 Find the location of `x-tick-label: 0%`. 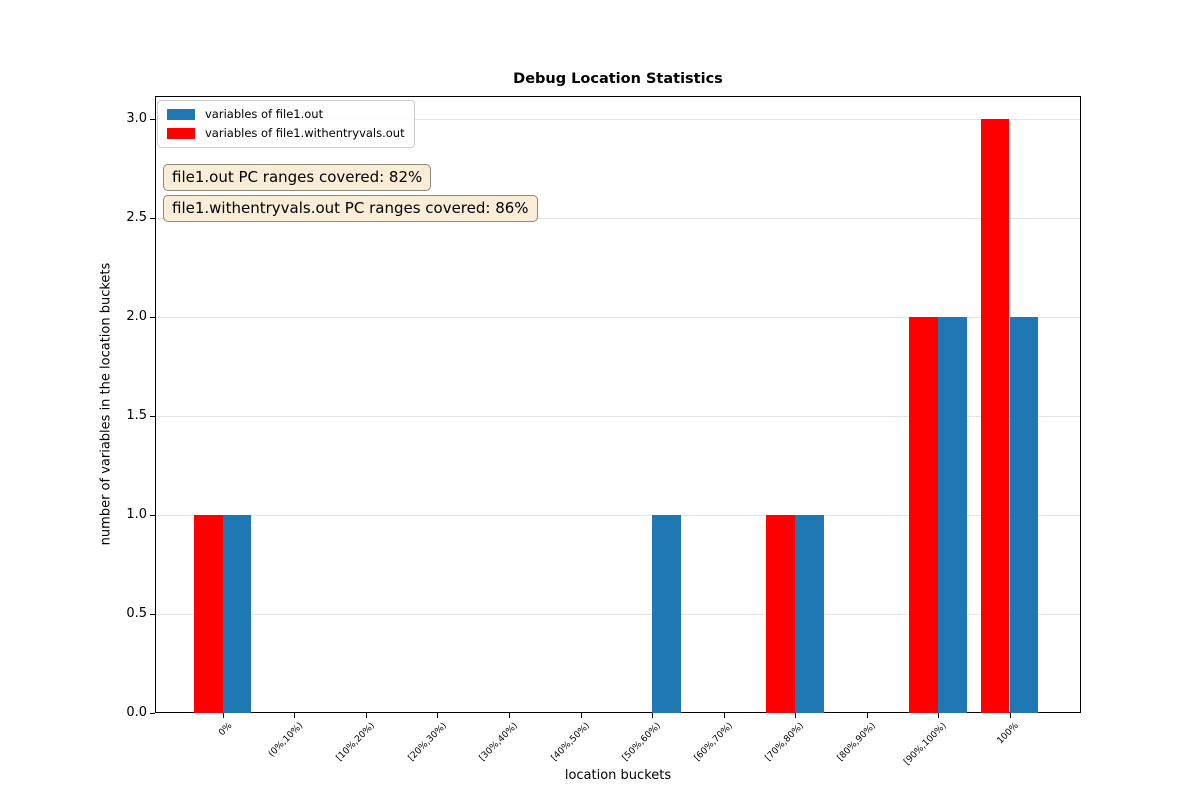

x-tick-label: 0% is located at coordinates (225, 730).